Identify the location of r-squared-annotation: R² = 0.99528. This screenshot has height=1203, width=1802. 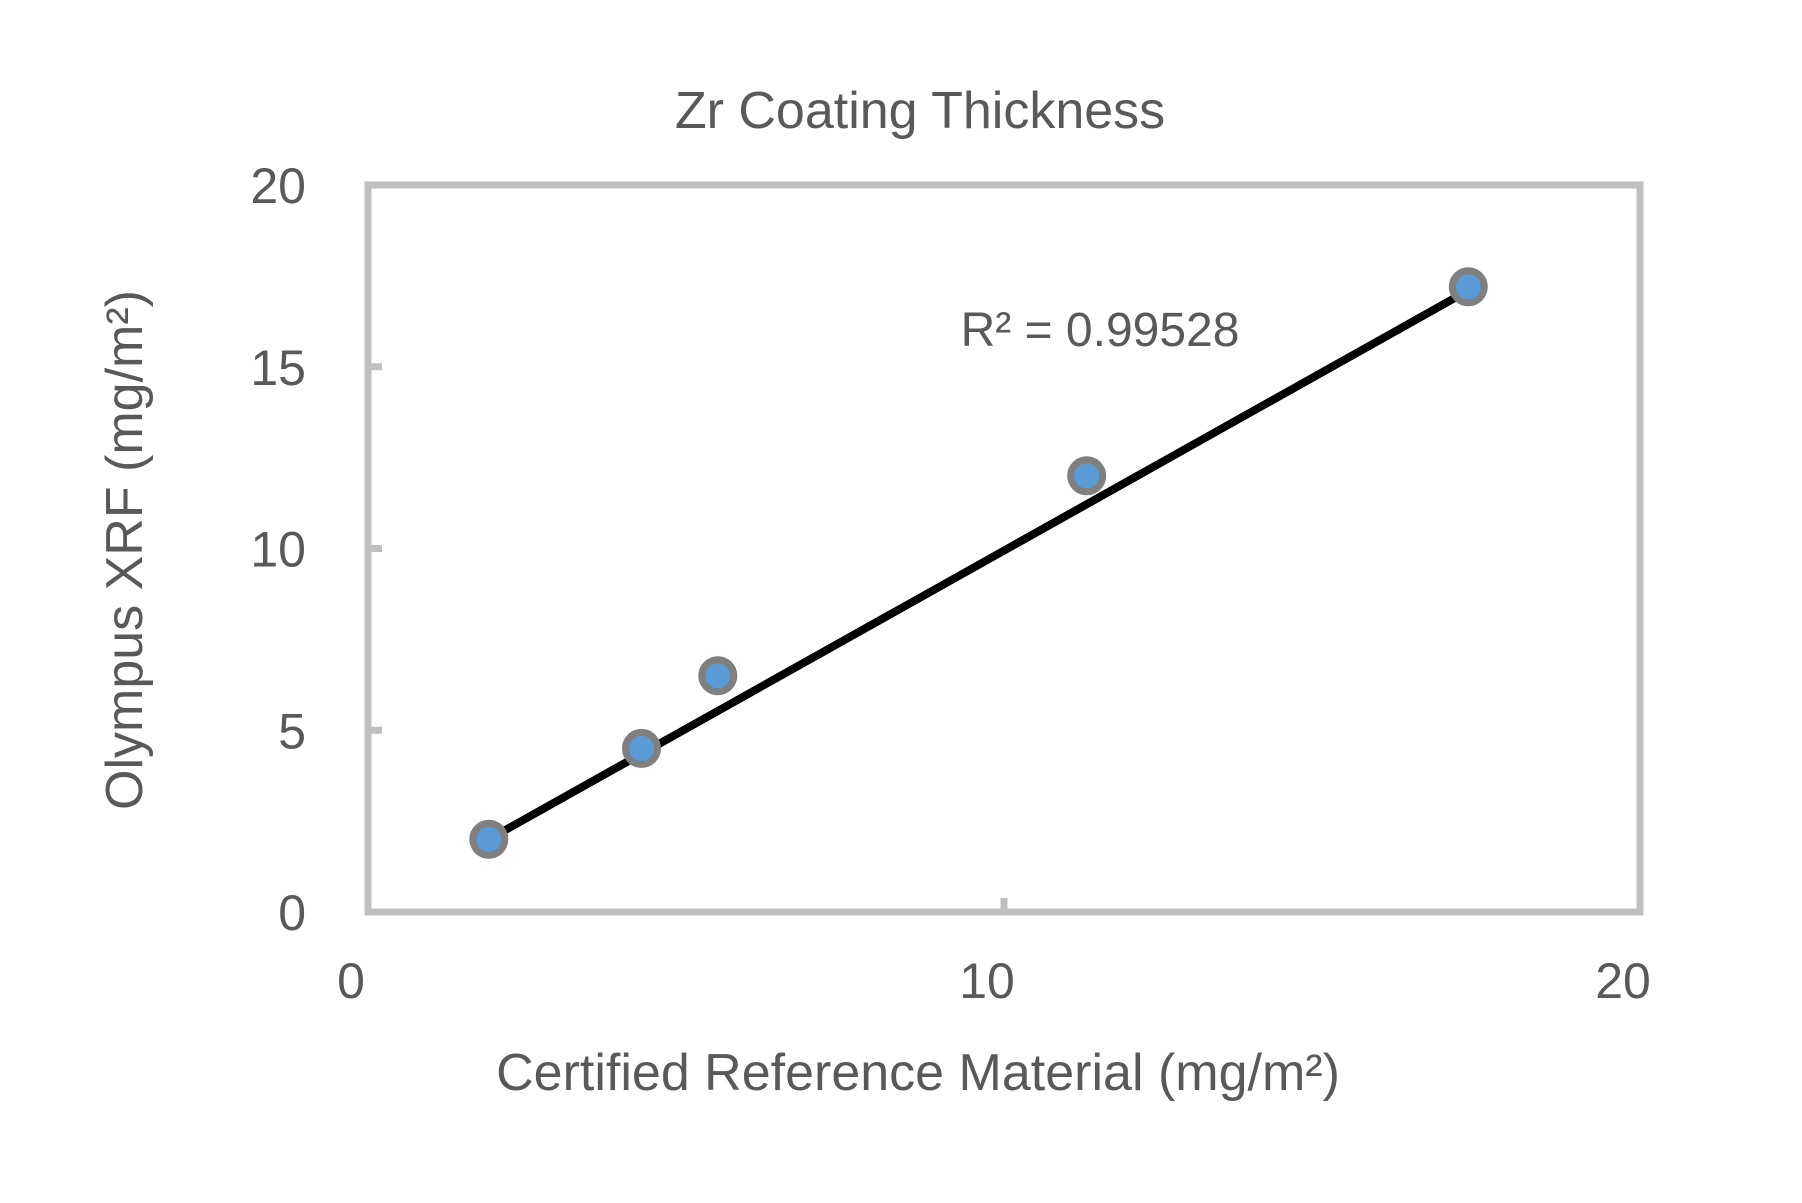
(1100, 330).